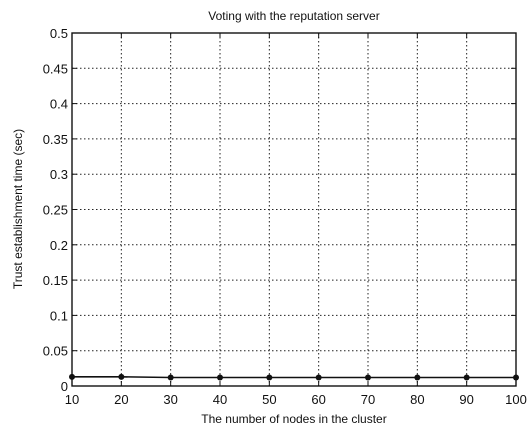 The width and height of the screenshot is (532, 428). Describe the element at coordinates (220, 399) in the screenshot. I see `x-tick-label: 40` at that location.